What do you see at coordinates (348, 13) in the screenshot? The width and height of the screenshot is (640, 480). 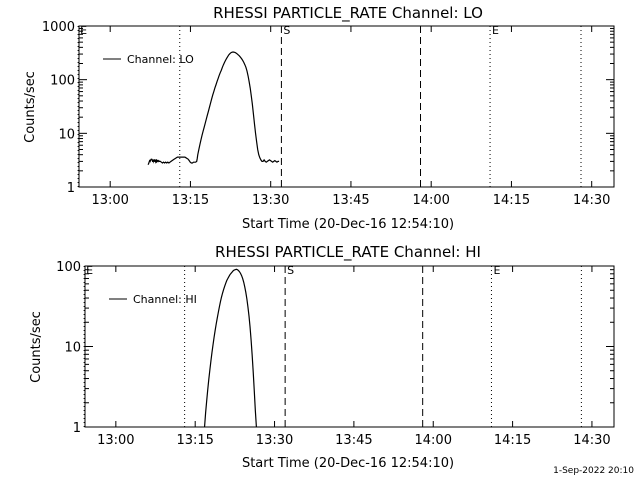 I see `lo-plot-title: RHESSI PARTICLE_RATE Channel: LO` at bounding box center [348, 13].